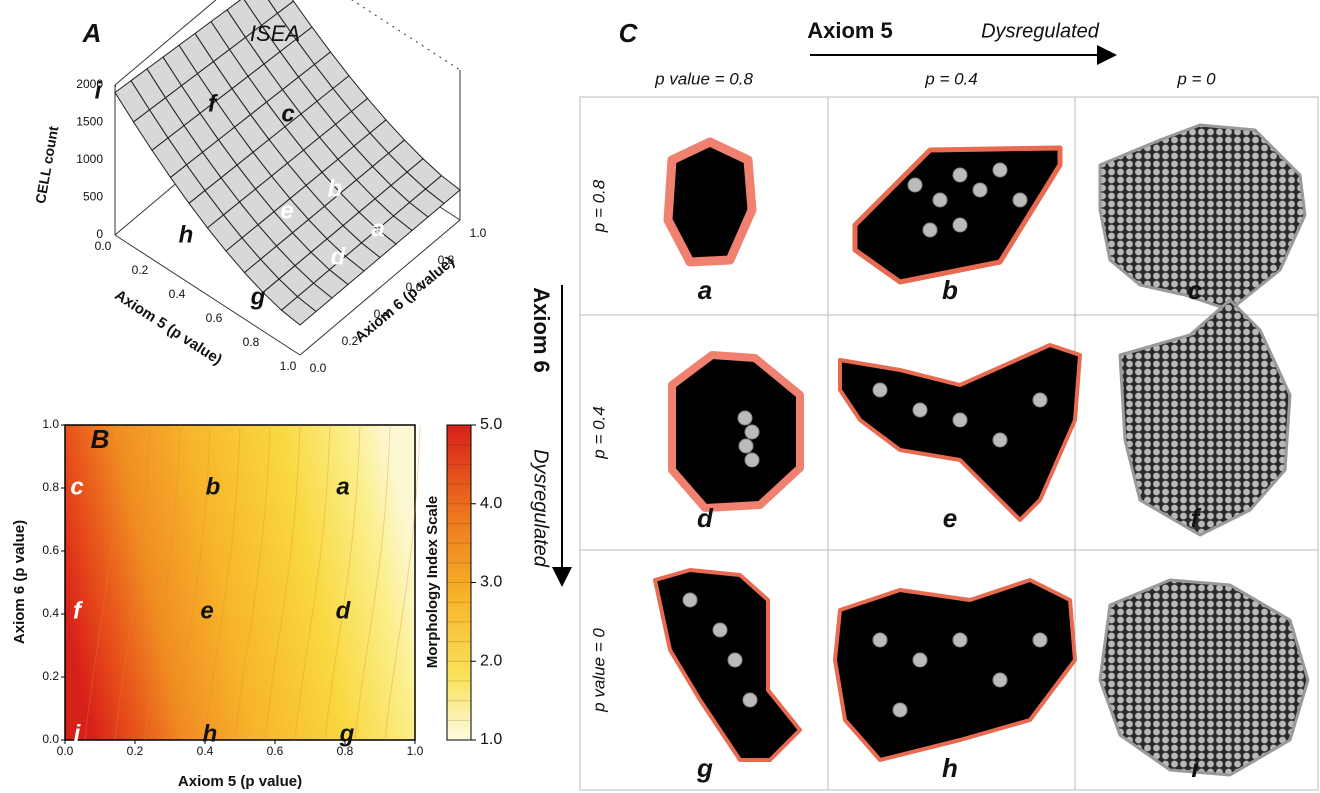 The height and width of the screenshot is (793, 1320). Describe the element at coordinates (50, 676) in the screenshot. I see `y-tick-label: 0.2` at that location.